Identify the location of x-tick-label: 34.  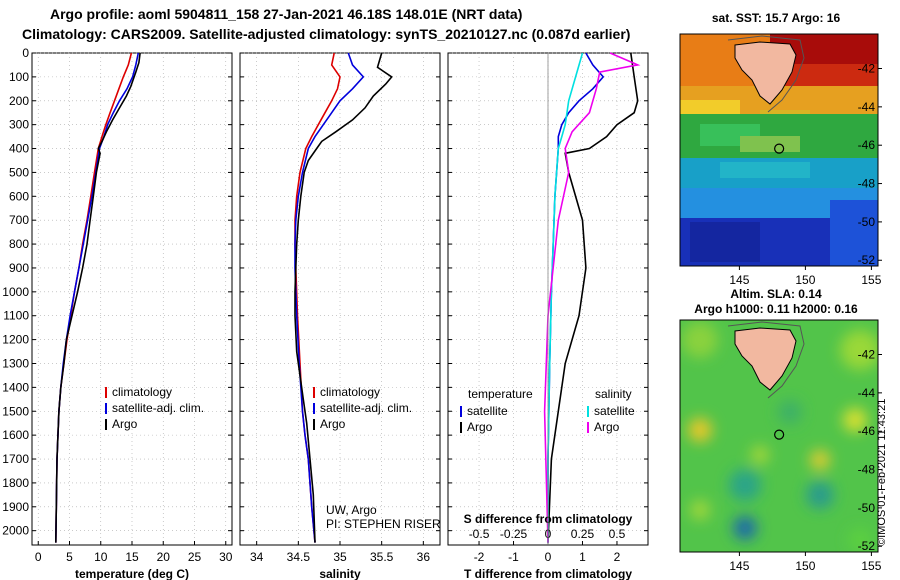
(257, 557).